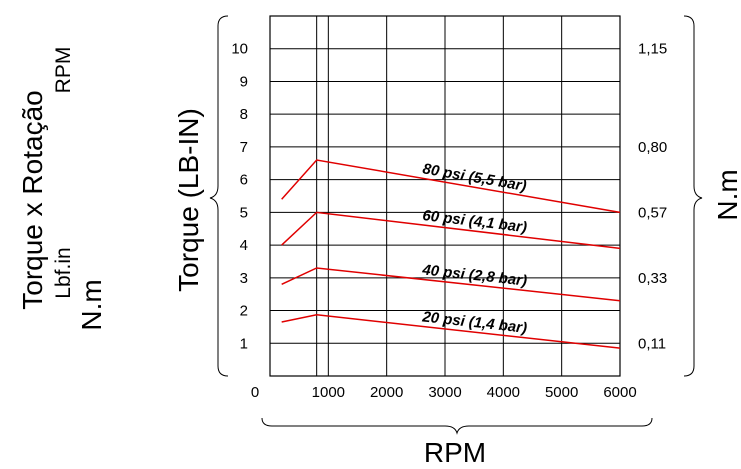 The height and width of the screenshot is (469, 741). What do you see at coordinates (503, 392) in the screenshot?
I see `x-tick-label-4000: 4000` at bounding box center [503, 392].